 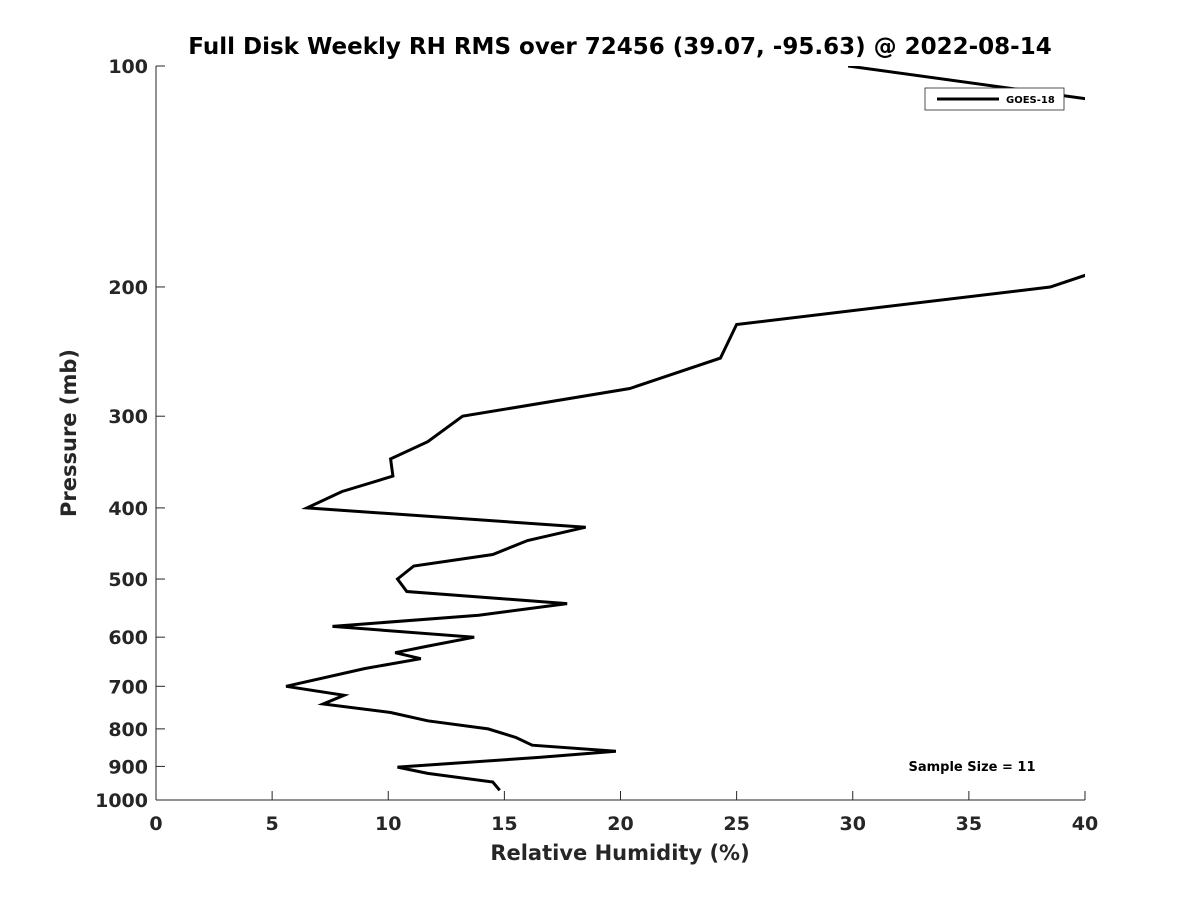 I want to click on y-tick-label: 100, so click(x=128, y=67).